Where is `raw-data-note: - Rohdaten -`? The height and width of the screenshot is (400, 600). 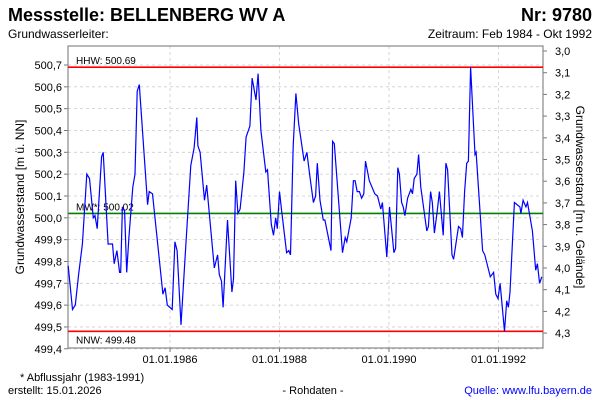
raw-data-note: - Rohdaten - is located at coordinates (312, 391).